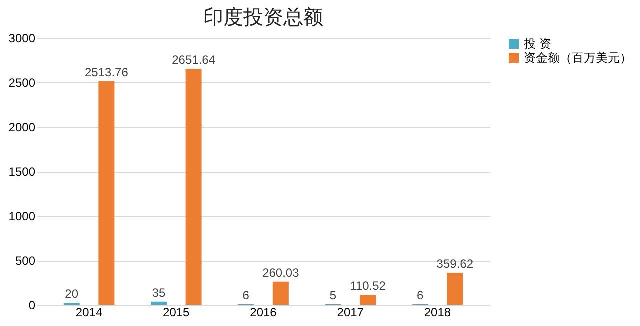 The image size is (640, 326). Describe the element at coordinates (194, 60) in the screenshot. I see `data-label: 2651.64` at that location.